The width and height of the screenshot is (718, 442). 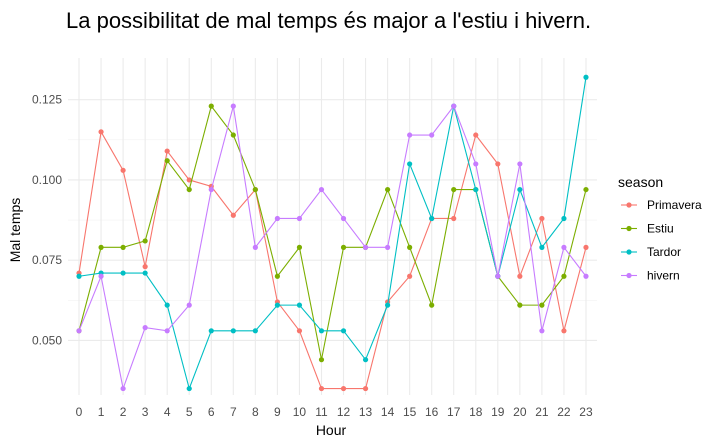 I want to click on x-axis-ticks: 0 1 2 3 4 5 6 7 8 9 10 11 12 13 14 15 16 17 18 19 20 21 22 23, so click(x=334, y=412).